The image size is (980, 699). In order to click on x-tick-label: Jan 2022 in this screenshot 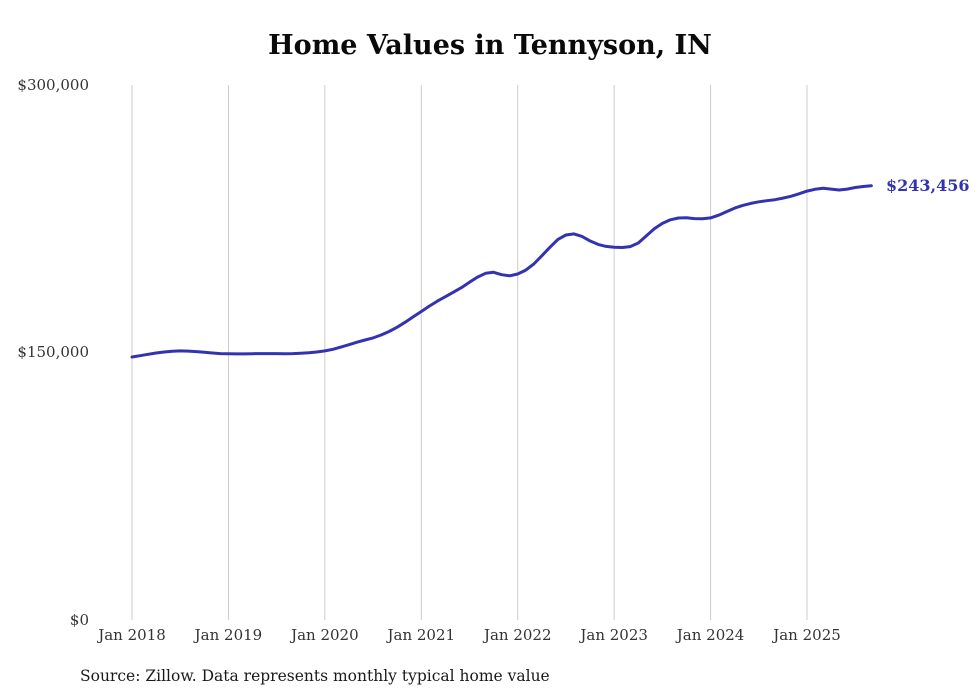, I will do `click(517, 635)`.